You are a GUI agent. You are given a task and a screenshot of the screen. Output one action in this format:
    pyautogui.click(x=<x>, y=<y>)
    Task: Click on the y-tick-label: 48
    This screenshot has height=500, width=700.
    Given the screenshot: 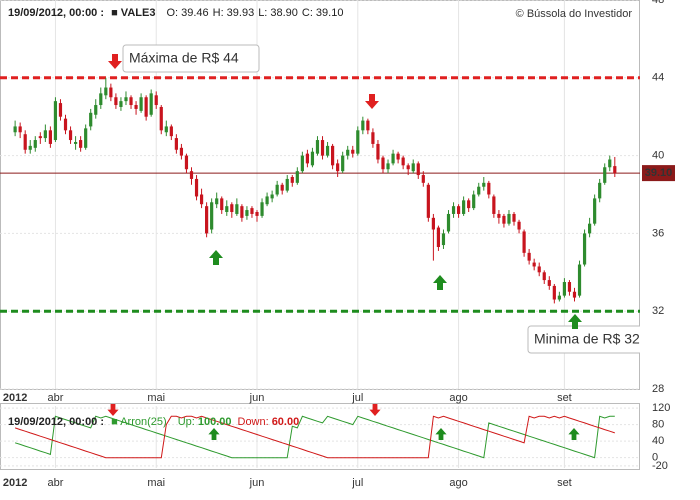 What is the action you would take?
    pyautogui.click(x=658, y=3)
    